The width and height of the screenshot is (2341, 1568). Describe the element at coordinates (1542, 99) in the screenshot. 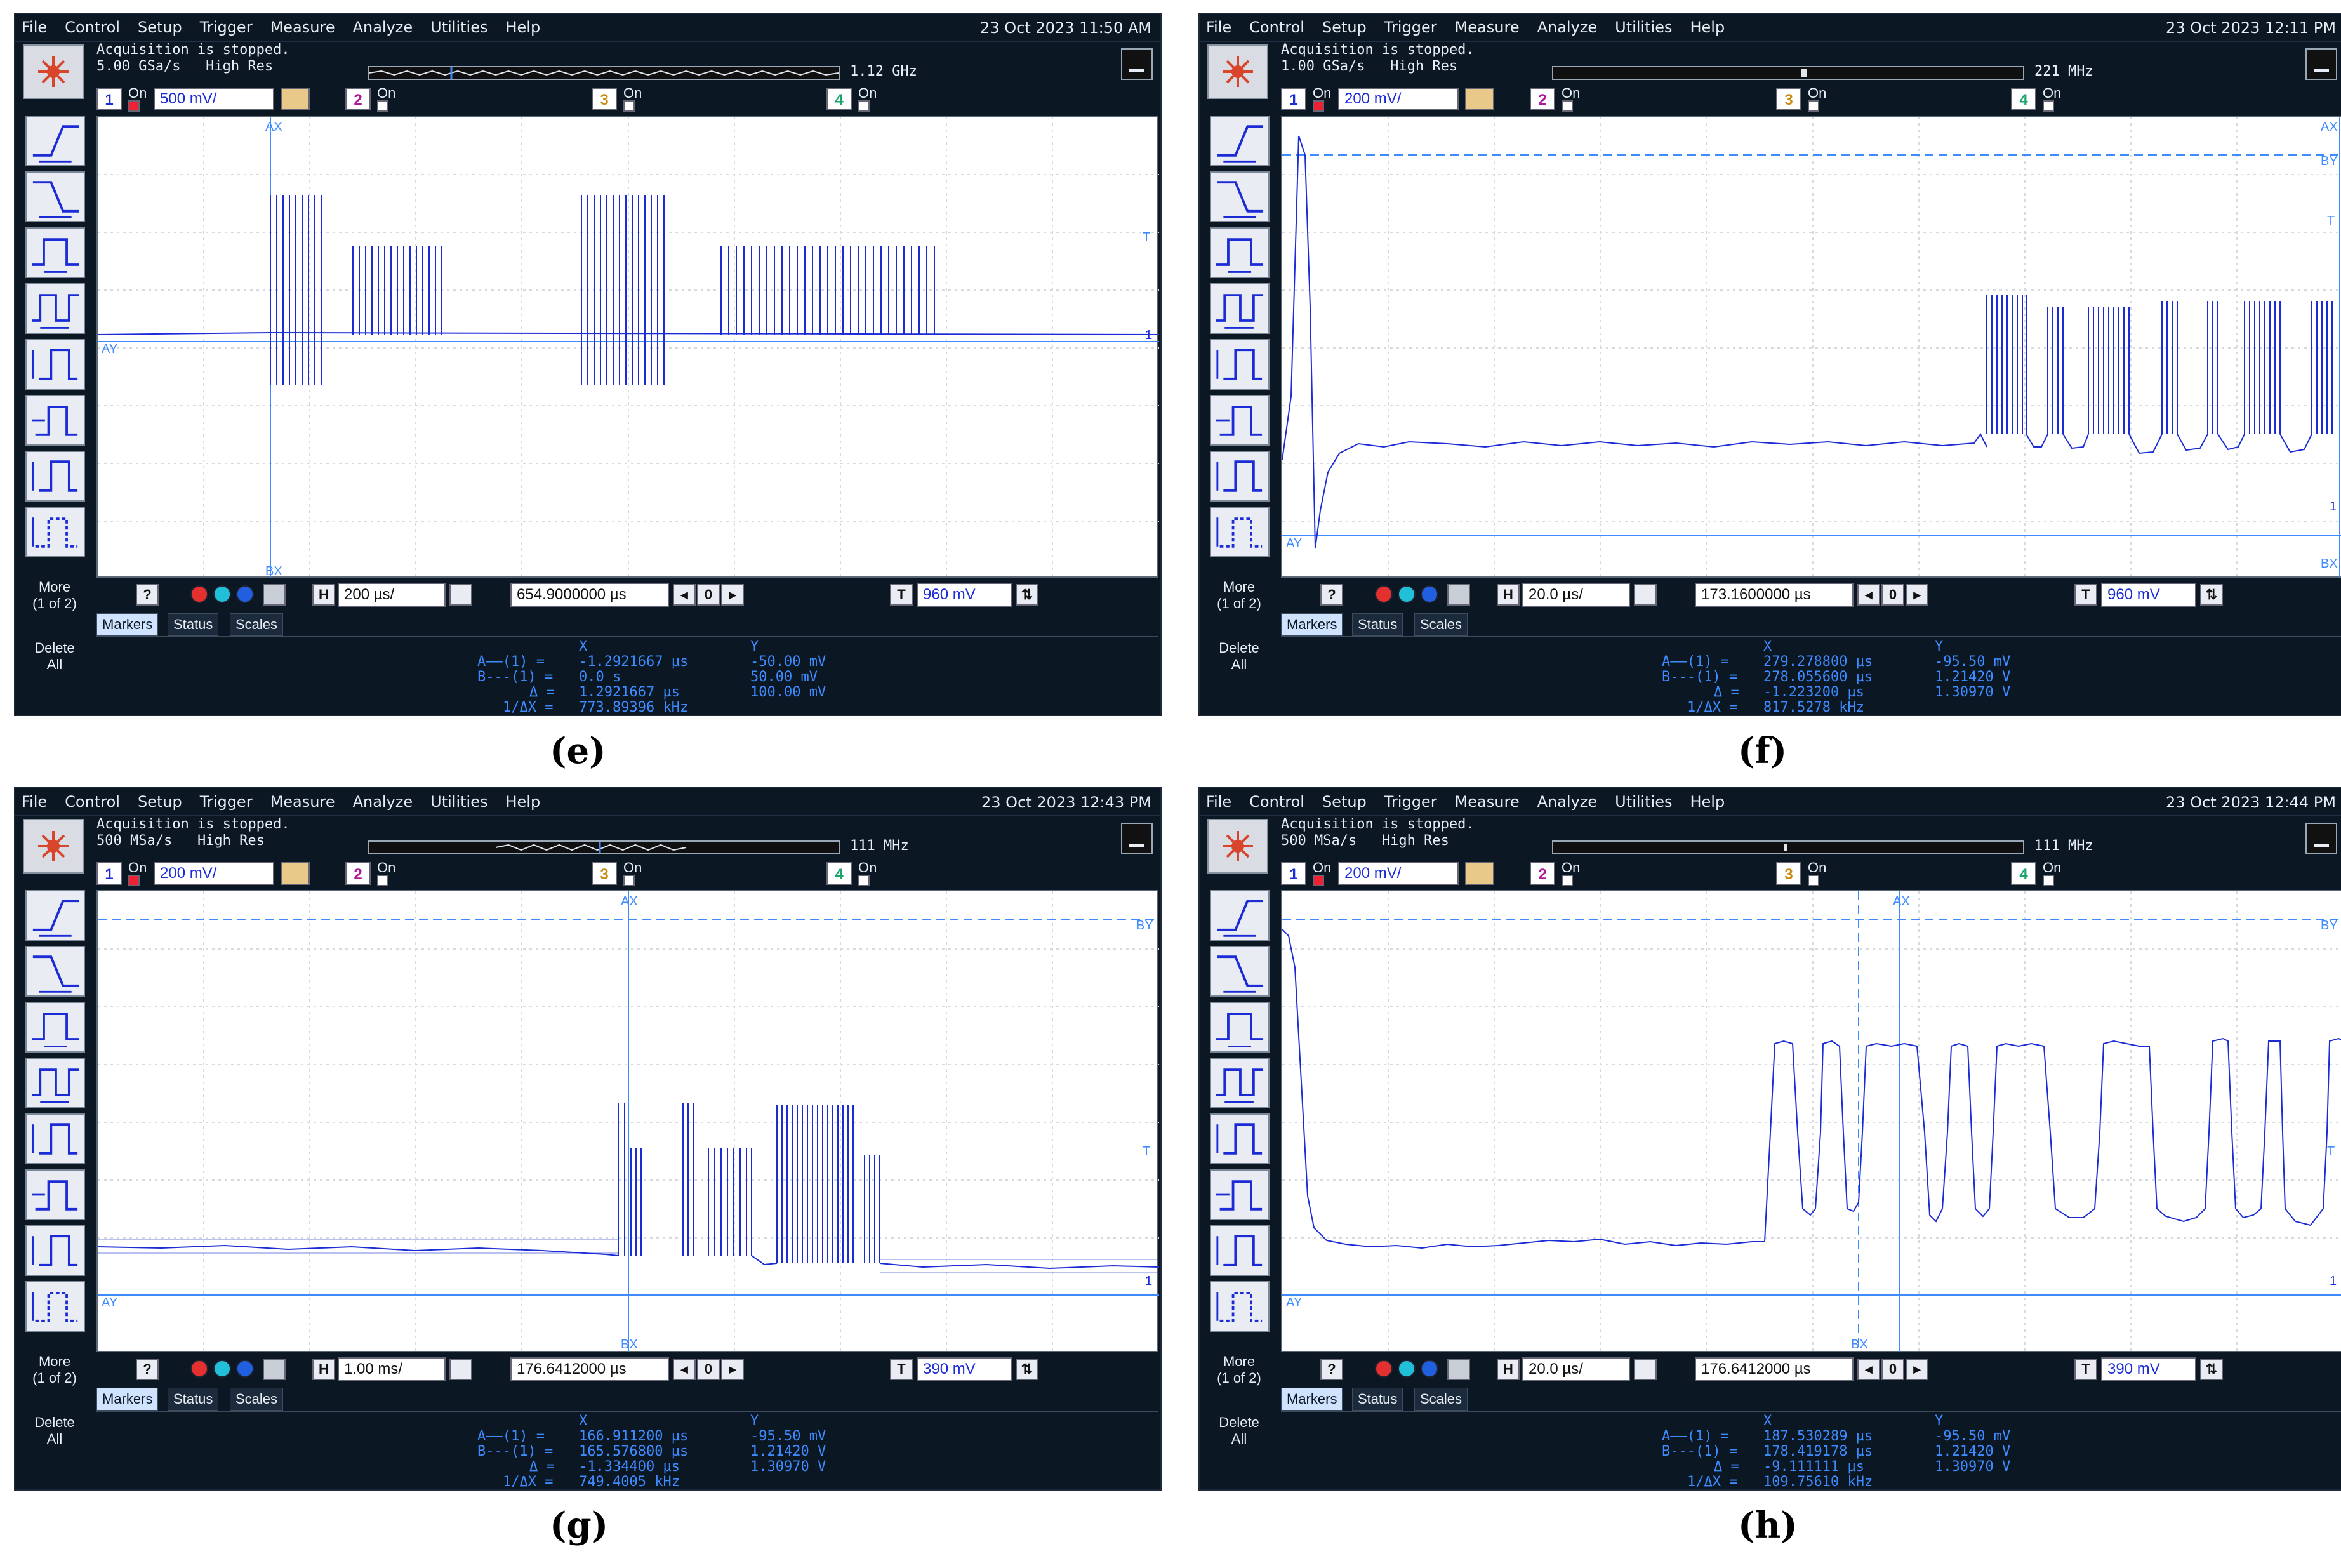

I see `channel-2-button: 2` at that location.